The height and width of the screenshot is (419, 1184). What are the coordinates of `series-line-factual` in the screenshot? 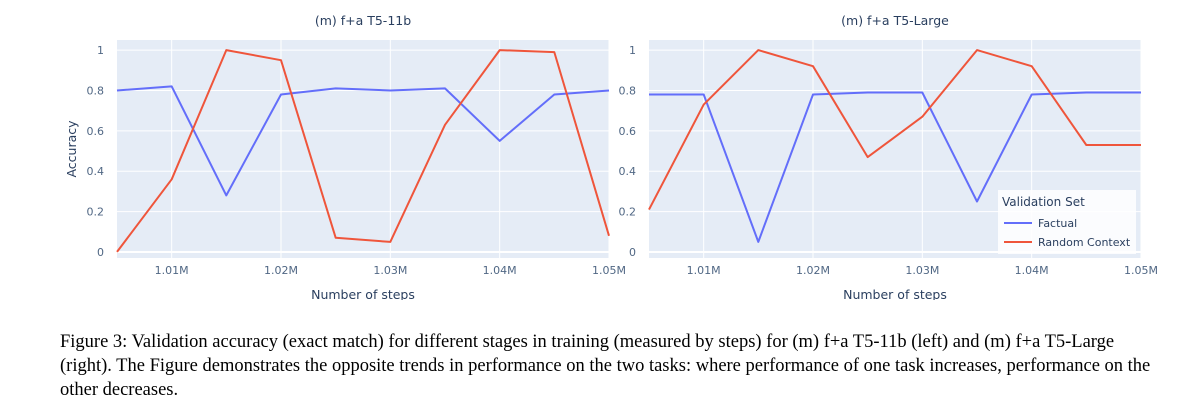 It's located at (363, 141).